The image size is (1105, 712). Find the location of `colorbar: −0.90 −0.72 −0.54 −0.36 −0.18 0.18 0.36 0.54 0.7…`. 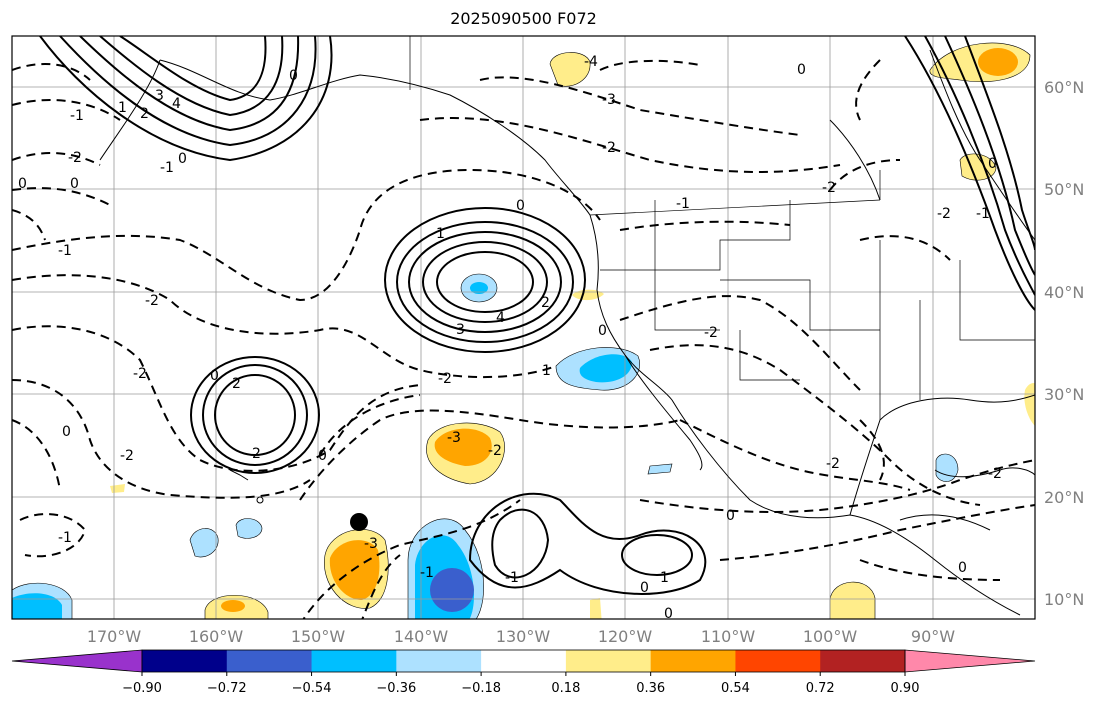

colorbar: −0.90 −0.72 −0.54 −0.36 −0.18 0.18 0.36 0.54 0.7… is located at coordinates (523, 672).